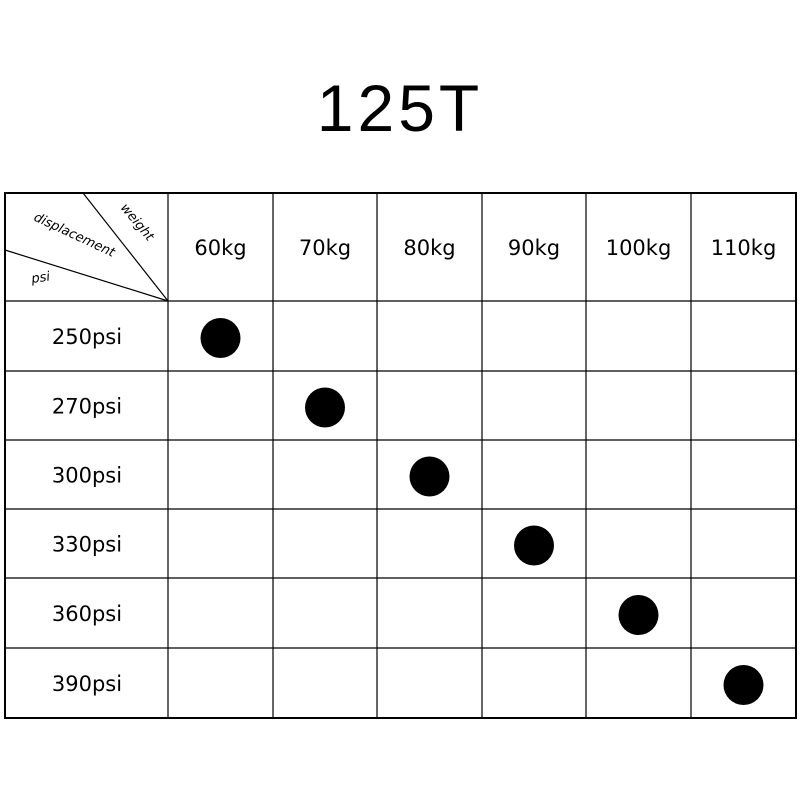  What do you see at coordinates (534, 248) in the screenshot?
I see `column-header: 90kg` at bounding box center [534, 248].